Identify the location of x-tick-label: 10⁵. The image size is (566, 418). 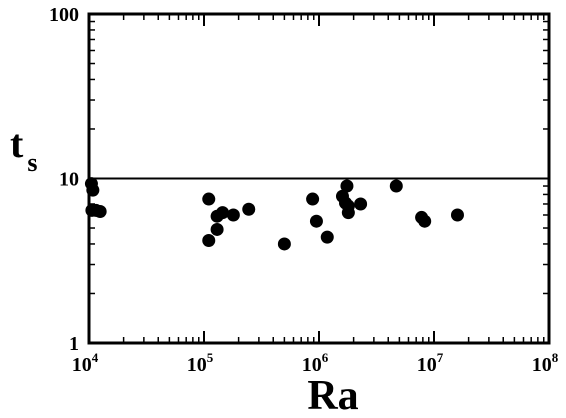
(200, 363).